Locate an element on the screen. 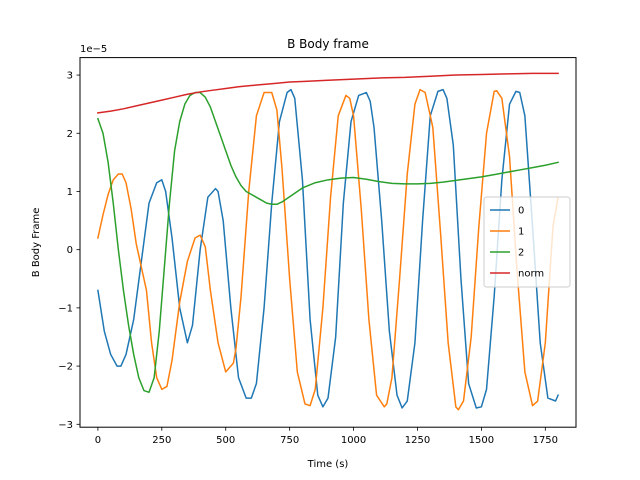 Image resolution: width=640 pixels, height=480 pixels. y-offset-text: 1e−5 is located at coordinates (93, 49).